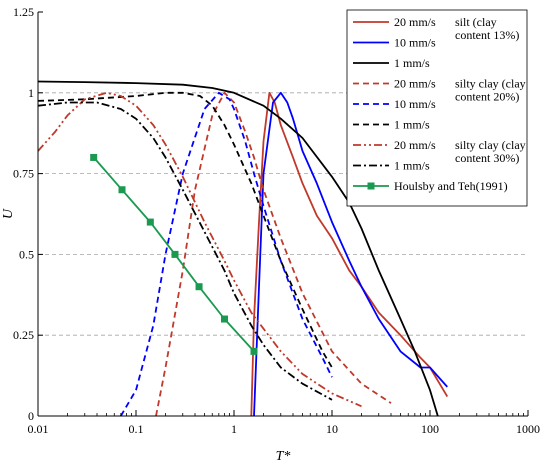 The image size is (550, 474). Describe the element at coordinates (136, 429) in the screenshot. I see `x-tick-label-1: 0.1` at that location.